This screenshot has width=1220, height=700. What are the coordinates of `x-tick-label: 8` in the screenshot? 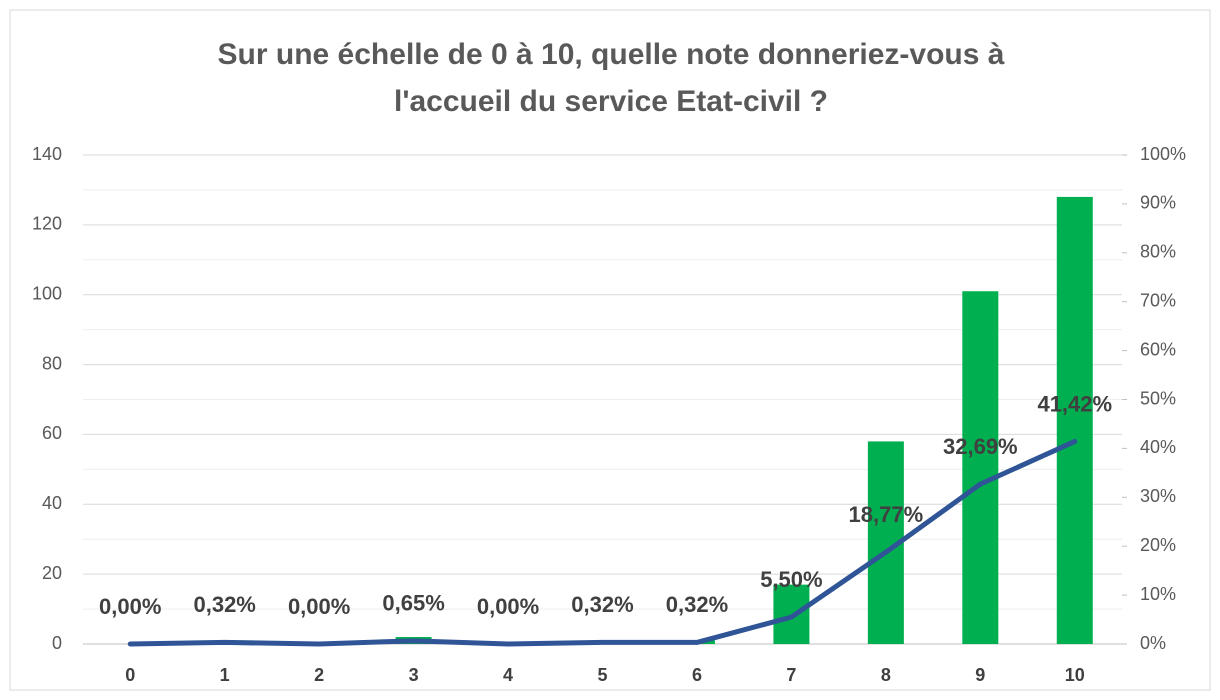 It's located at (886, 675).